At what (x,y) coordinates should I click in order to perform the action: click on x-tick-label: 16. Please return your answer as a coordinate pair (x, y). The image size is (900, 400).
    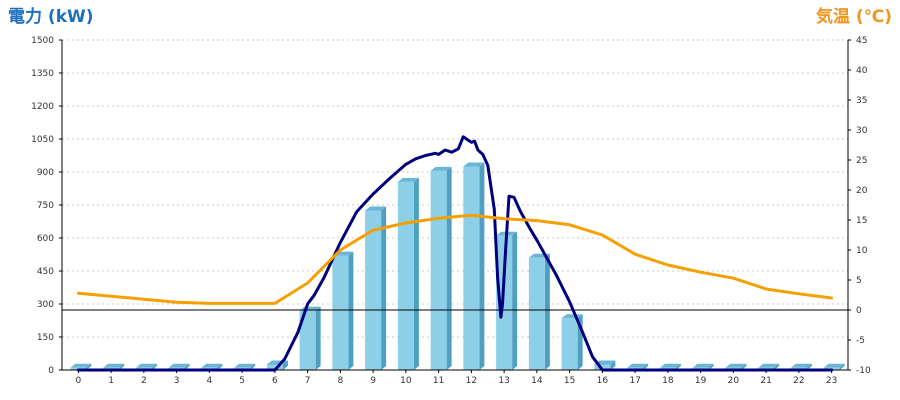
    Looking at the image, I should click on (603, 381).